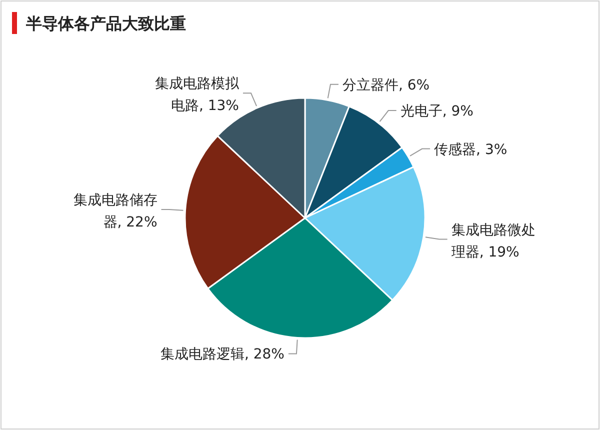 This screenshot has width=600, height=430. I want to click on slice-label: 集成电路模拟电路, 13%, so click(197, 95).